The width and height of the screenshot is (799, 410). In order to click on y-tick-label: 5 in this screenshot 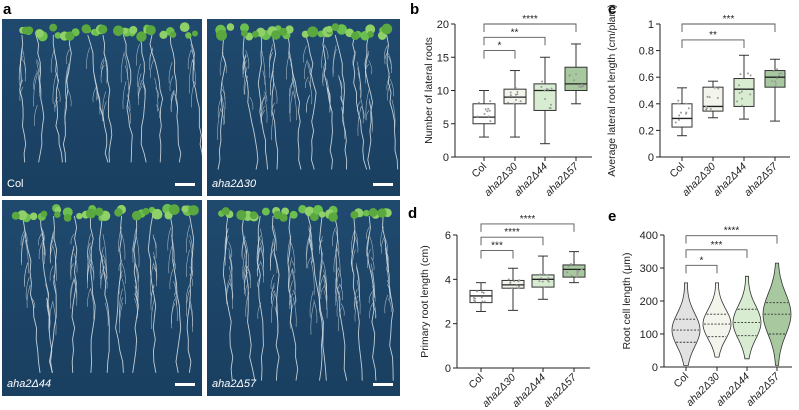, I will do `click(446, 125)`.